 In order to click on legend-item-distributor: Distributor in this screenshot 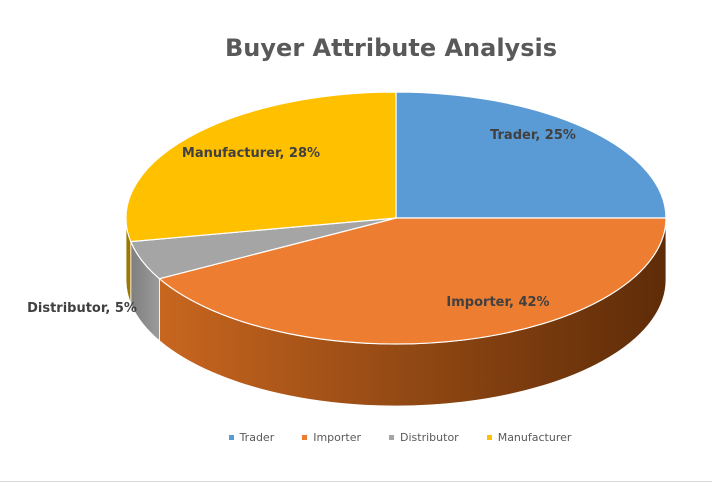, I will do `click(424, 437)`.